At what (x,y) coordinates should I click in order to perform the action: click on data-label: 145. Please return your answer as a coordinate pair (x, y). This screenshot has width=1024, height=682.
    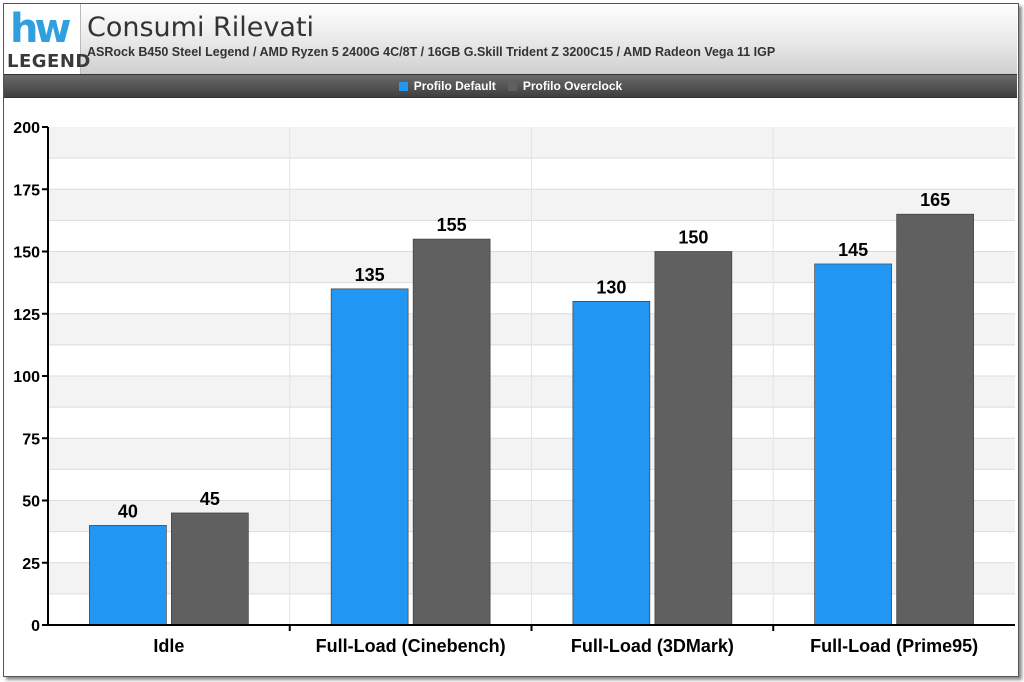
    Looking at the image, I should click on (853, 250).